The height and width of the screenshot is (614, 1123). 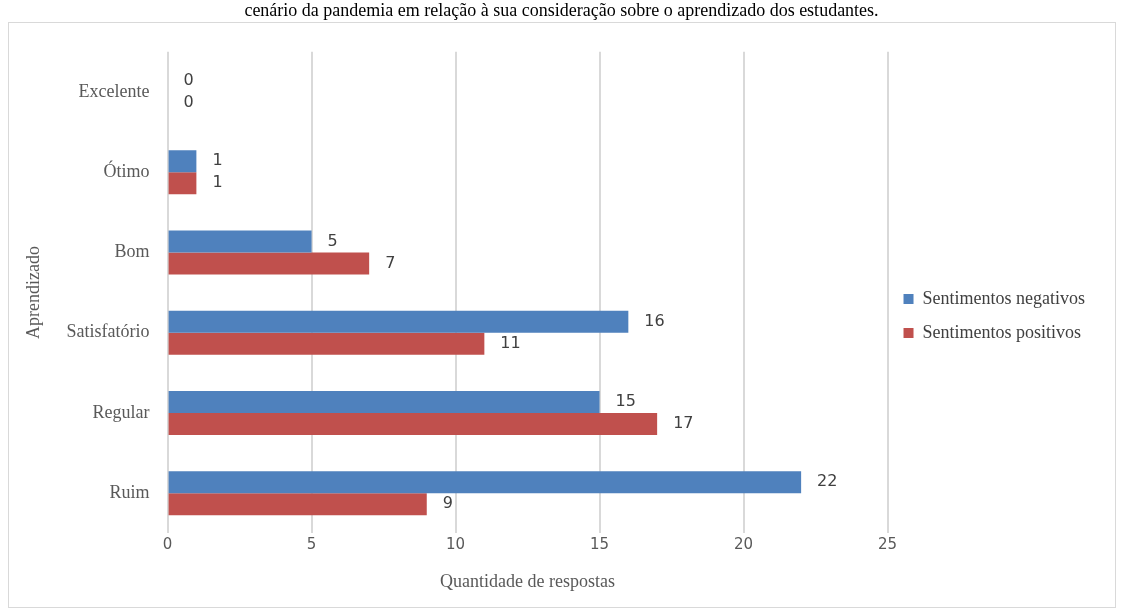 I want to click on y-tick-label: Excelente, so click(x=114, y=90).